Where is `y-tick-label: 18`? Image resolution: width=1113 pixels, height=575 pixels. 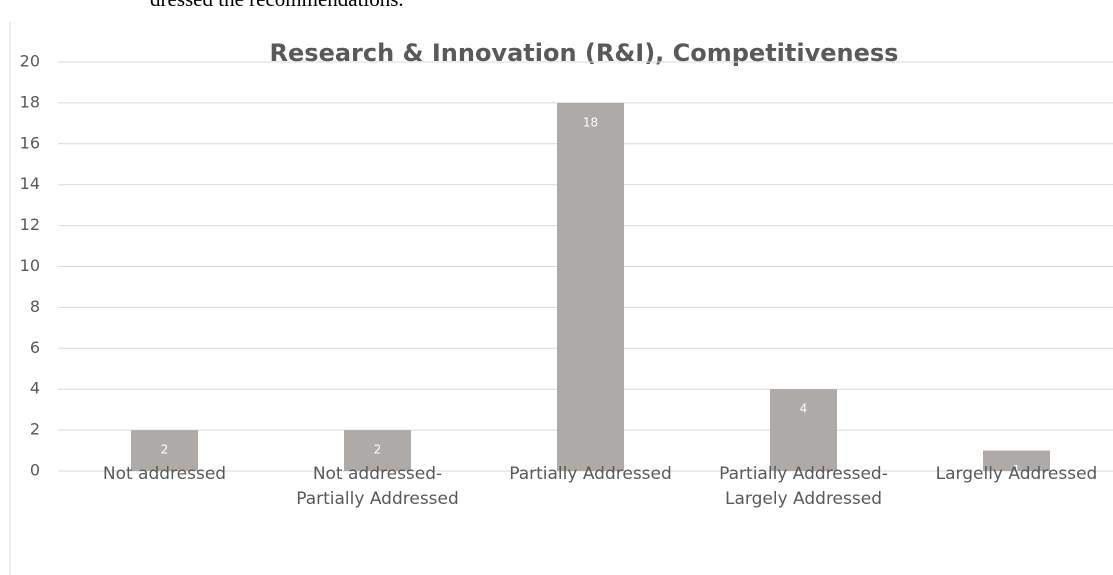 y-tick-label: 18 is located at coordinates (30, 101).